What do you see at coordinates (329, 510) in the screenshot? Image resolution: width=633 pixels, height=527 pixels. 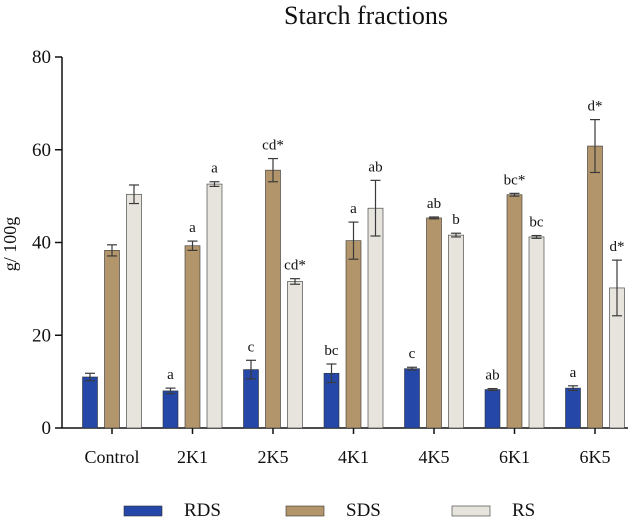 I see `legend: RDS SDS RS` at bounding box center [329, 510].